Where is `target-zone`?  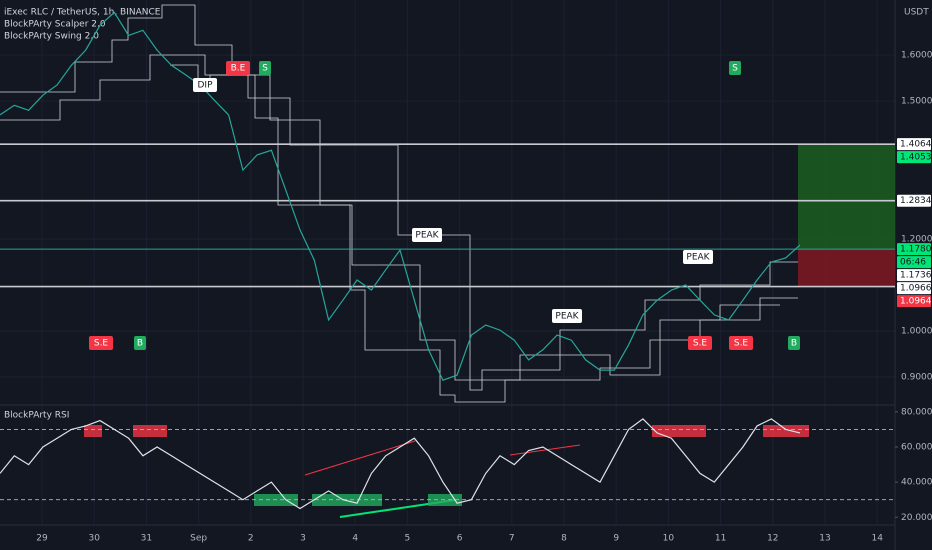 target-zone is located at coordinates (846, 197).